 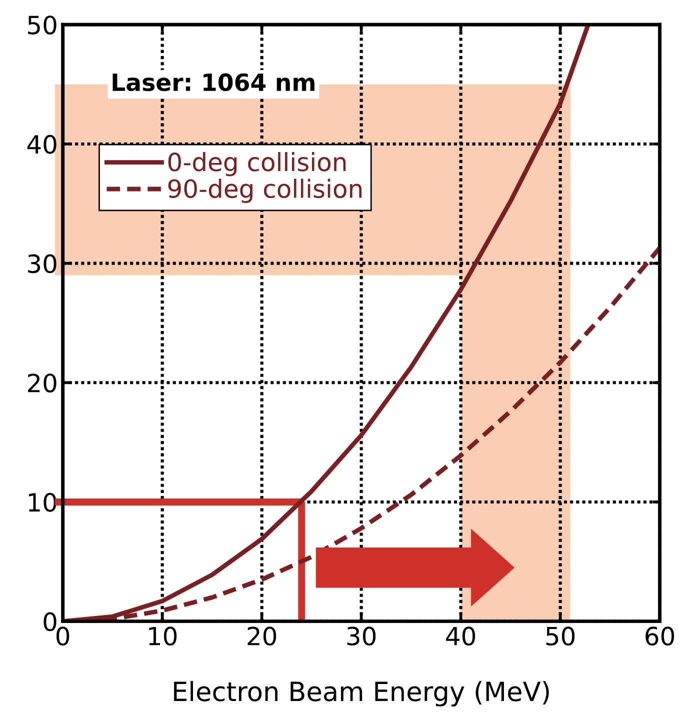 I want to click on y-tick-label: 40, so click(x=41, y=144).